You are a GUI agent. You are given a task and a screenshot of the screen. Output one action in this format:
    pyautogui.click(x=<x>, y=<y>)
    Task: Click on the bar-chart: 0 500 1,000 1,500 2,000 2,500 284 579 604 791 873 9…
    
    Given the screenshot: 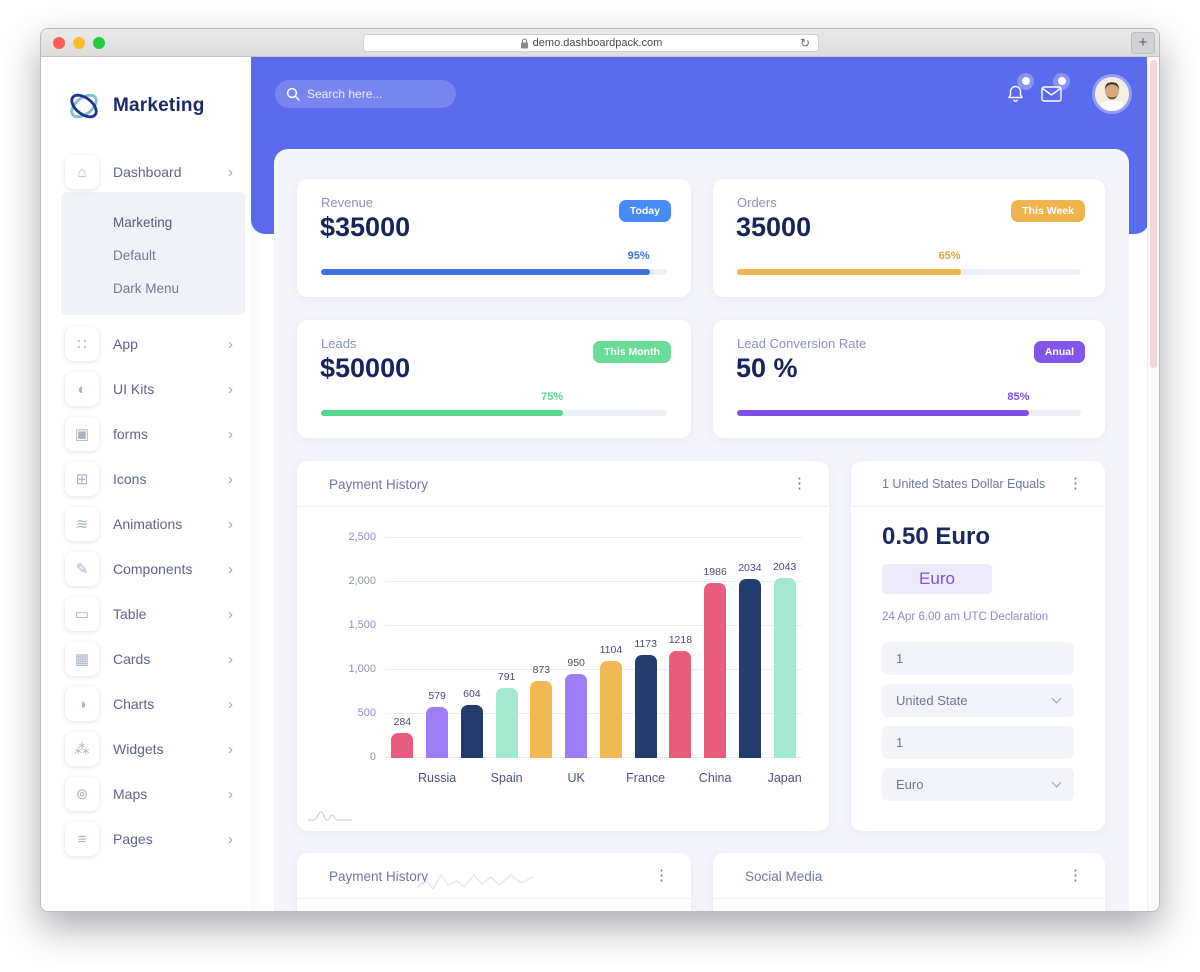 What is the action you would take?
    pyautogui.click(x=575, y=647)
    